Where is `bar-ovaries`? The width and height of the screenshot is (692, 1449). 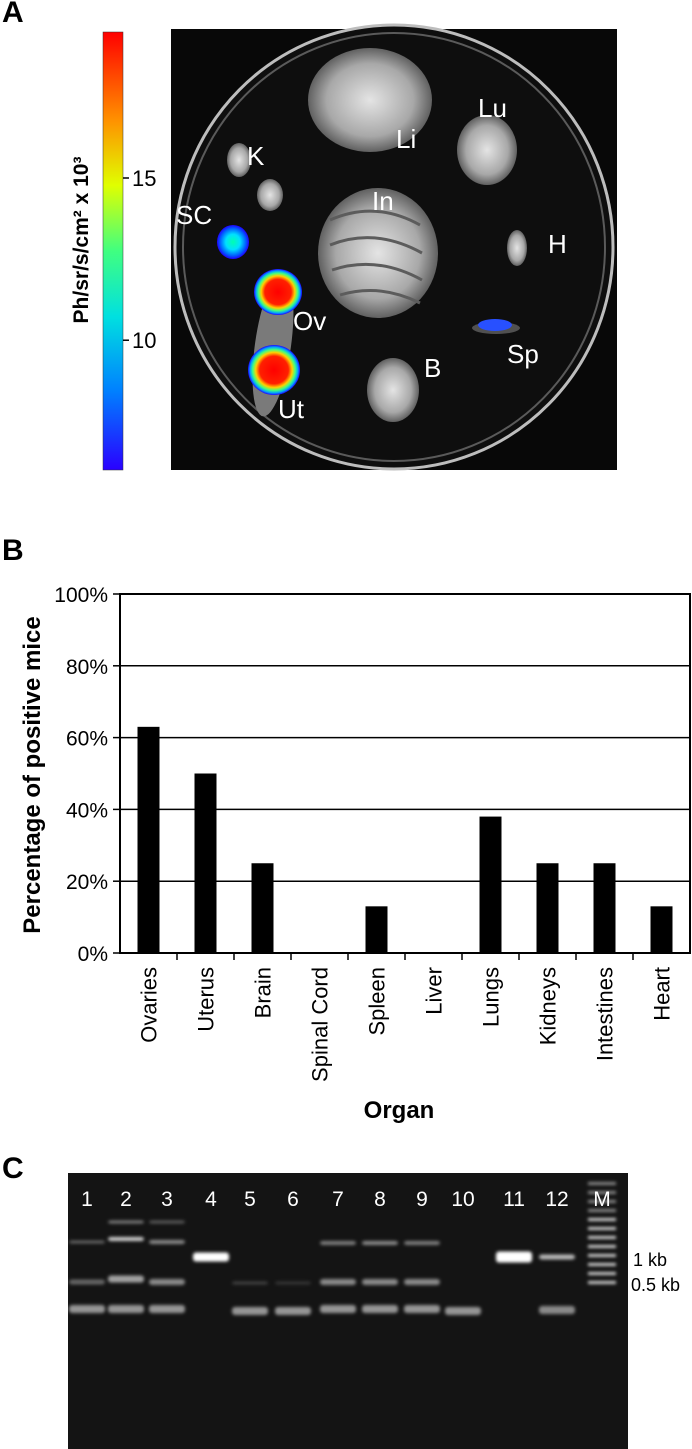 bar-ovaries is located at coordinates (148, 839).